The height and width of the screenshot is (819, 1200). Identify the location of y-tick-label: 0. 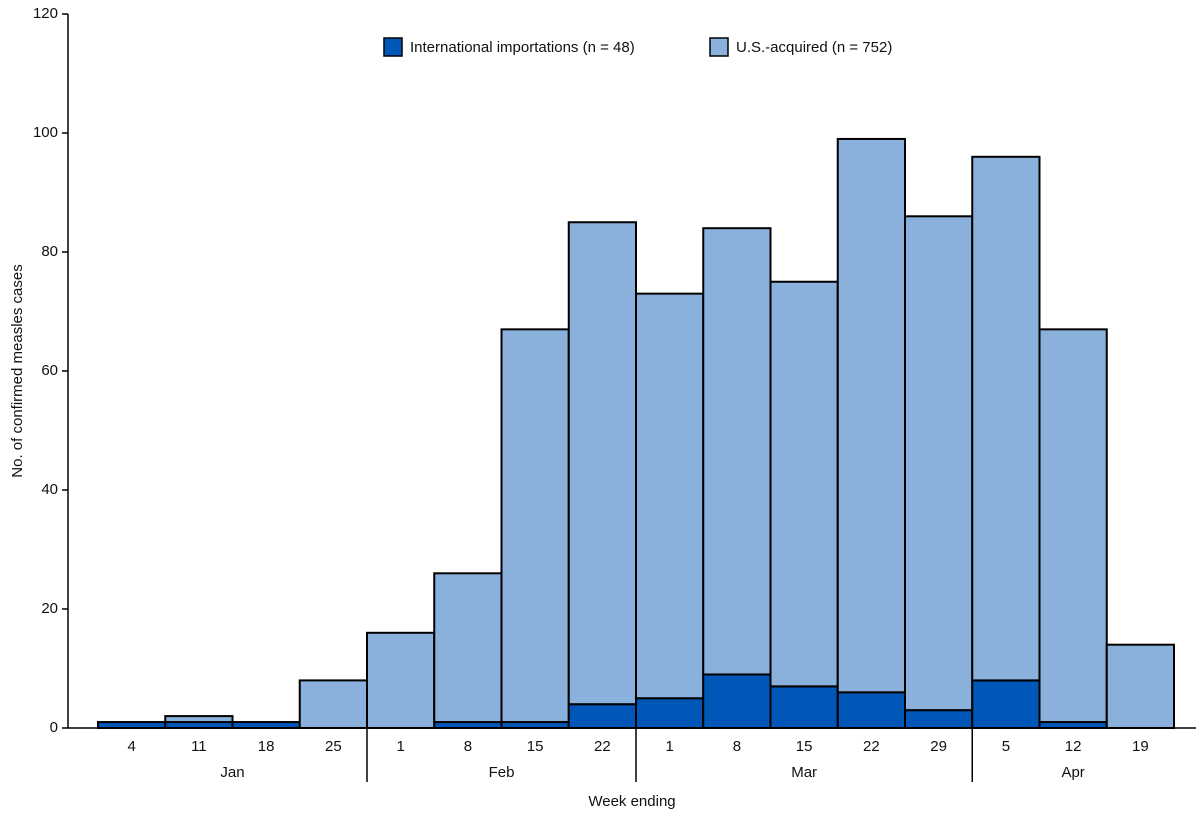
(54, 727).